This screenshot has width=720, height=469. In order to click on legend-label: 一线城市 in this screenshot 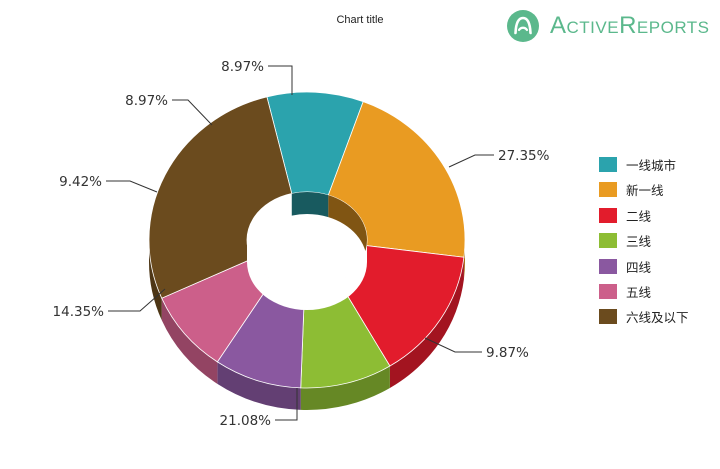, I will do `click(651, 165)`.